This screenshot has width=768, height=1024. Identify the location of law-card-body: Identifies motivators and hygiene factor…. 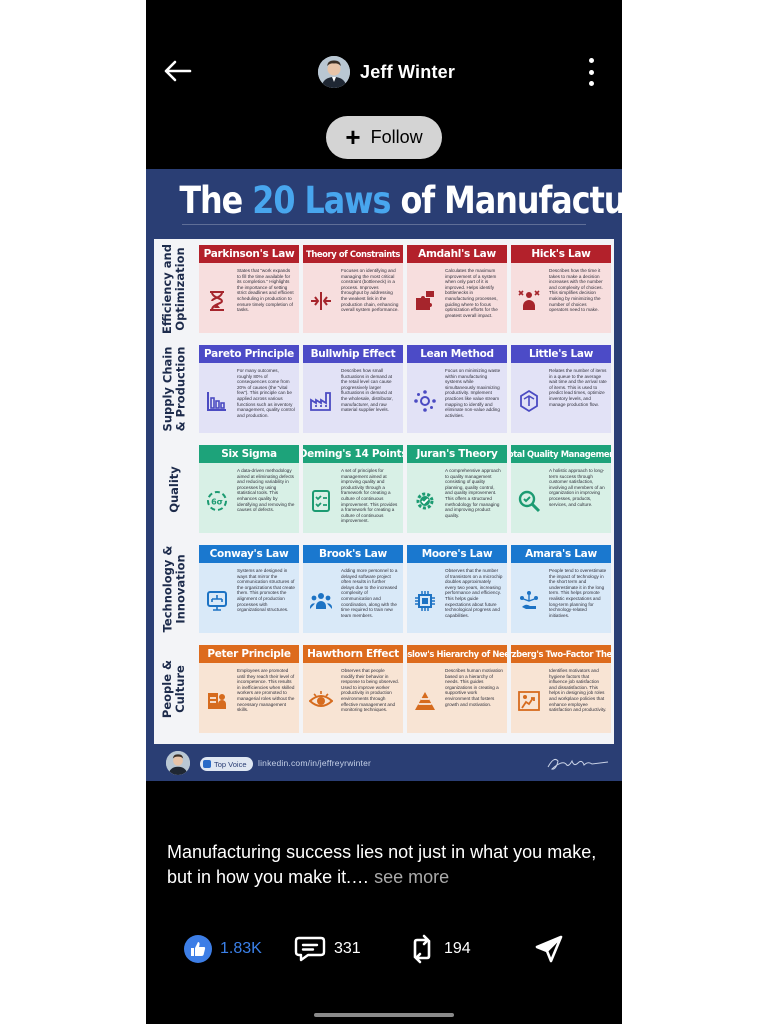
(561, 698).